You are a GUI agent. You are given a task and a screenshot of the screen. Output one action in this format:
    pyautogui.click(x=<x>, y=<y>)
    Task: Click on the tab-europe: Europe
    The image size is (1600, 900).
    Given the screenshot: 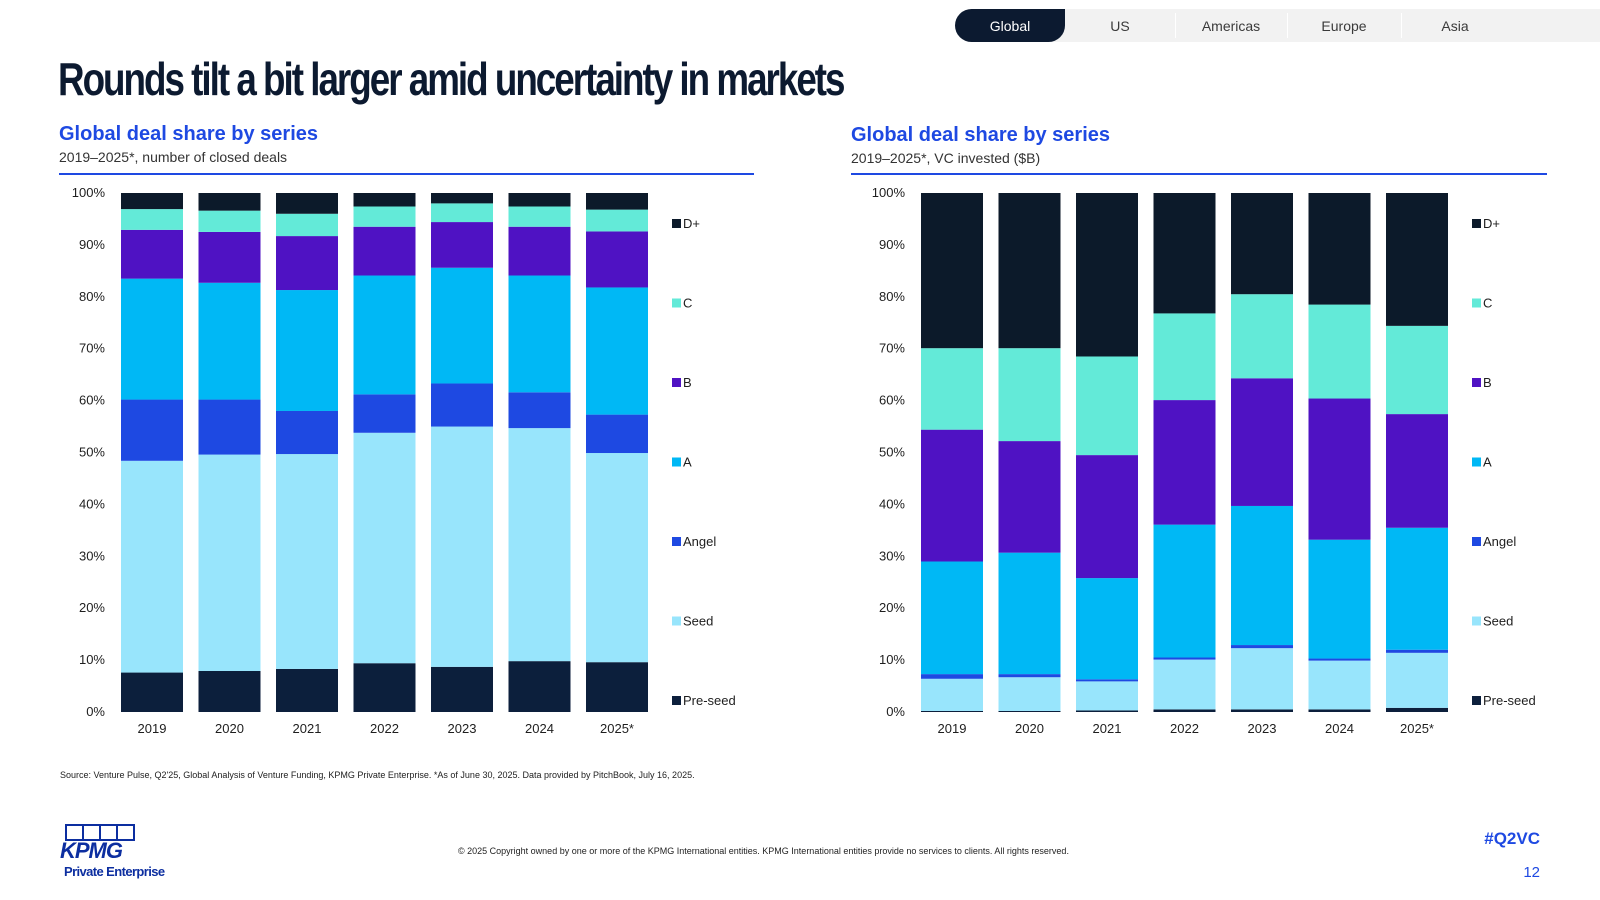 What is the action you would take?
    pyautogui.click(x=1344, y=25)
    